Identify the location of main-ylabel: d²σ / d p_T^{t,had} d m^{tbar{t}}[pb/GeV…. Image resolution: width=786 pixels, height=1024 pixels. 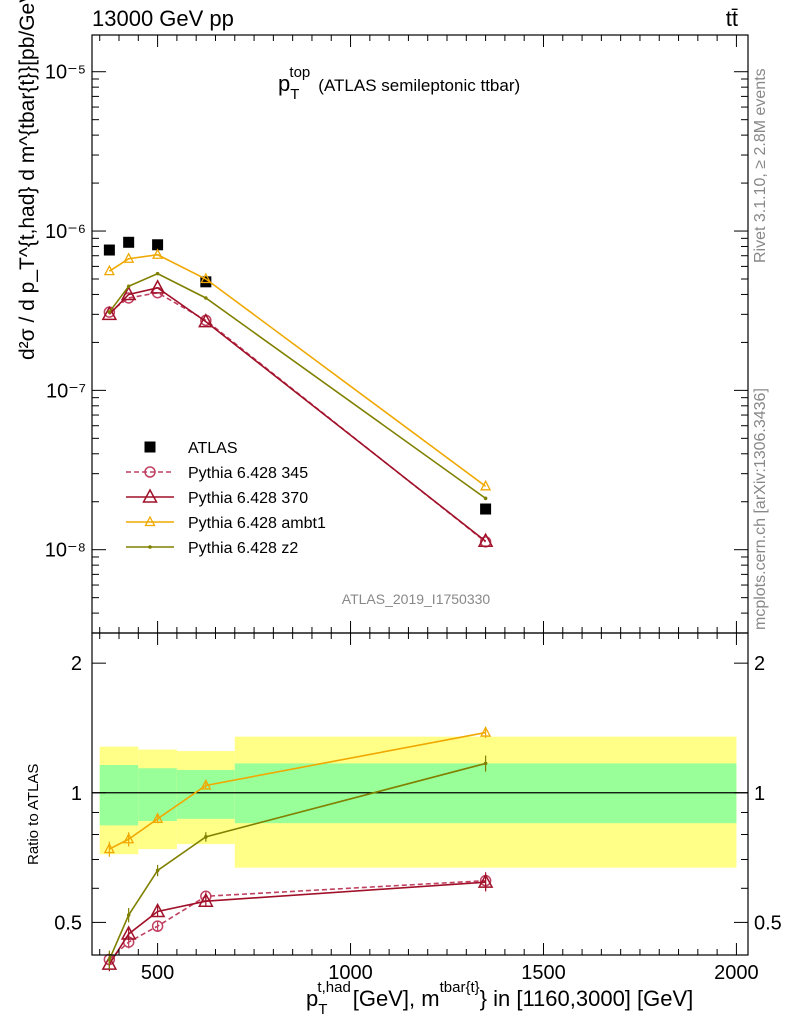
(27, 180).